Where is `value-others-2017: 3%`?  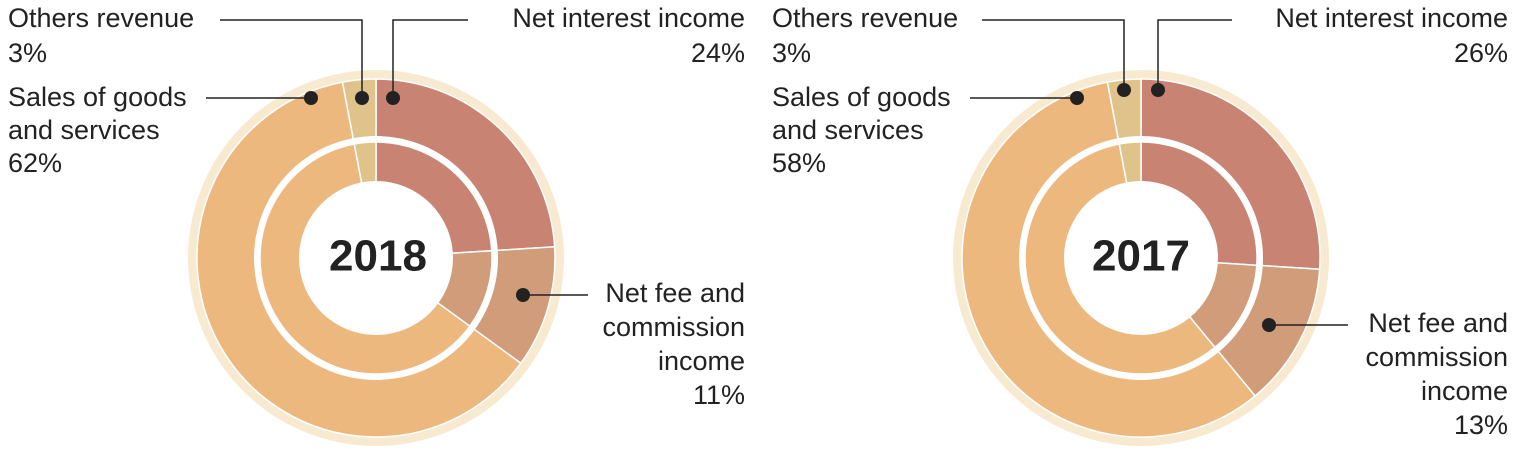
value-others-2017: 3% is located at coordinates (791, 53).